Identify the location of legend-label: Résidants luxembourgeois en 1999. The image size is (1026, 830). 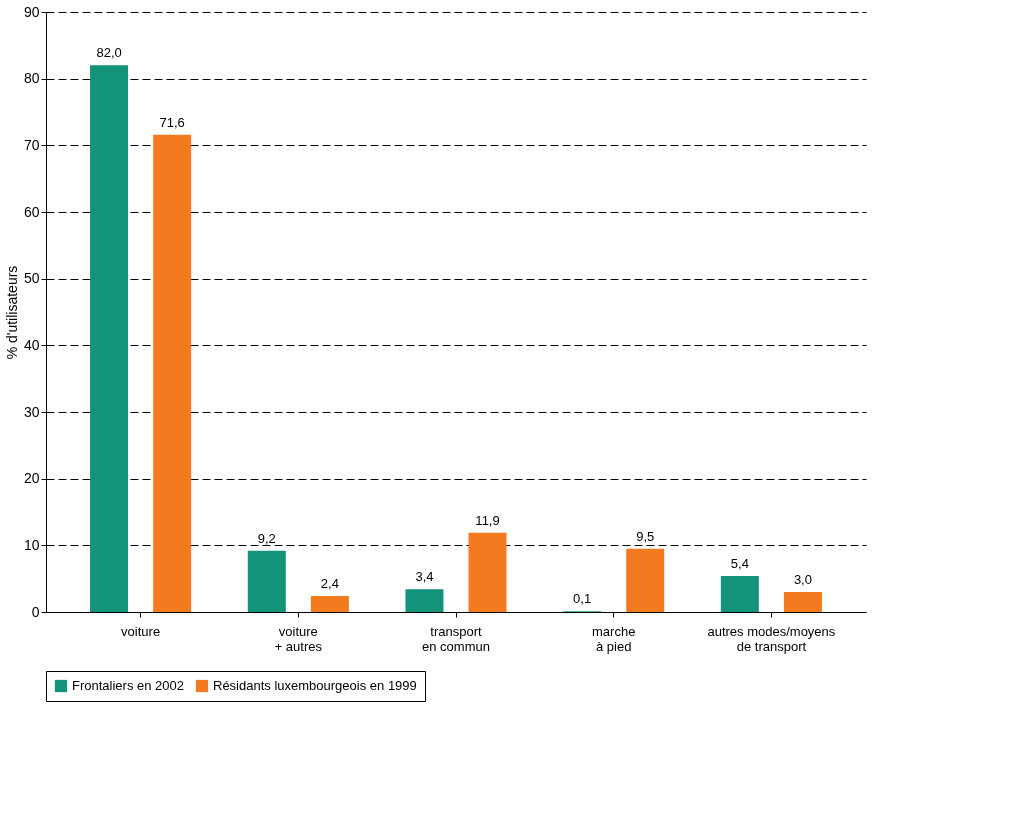
(315, 685).